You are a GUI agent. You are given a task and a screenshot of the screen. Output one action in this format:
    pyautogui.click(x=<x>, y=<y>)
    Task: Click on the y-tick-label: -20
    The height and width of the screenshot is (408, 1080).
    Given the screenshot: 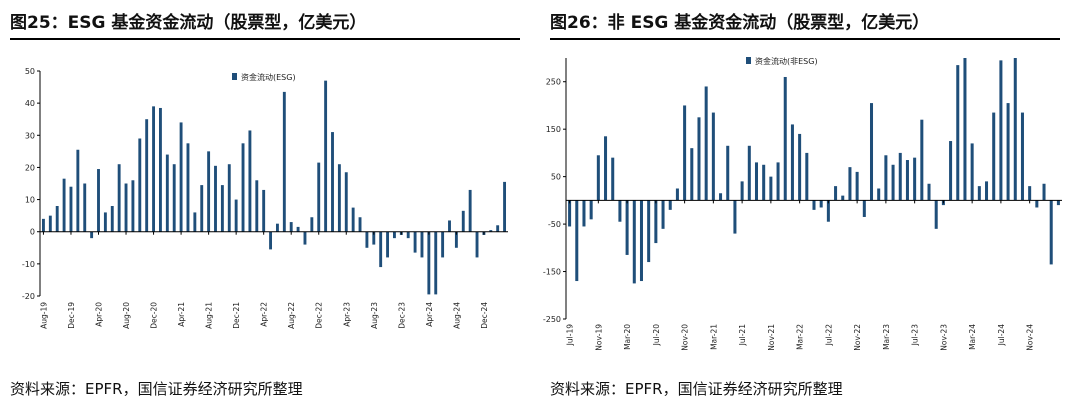 What is the action you would take?
    pyautogui.click(x=28, y=296)
    